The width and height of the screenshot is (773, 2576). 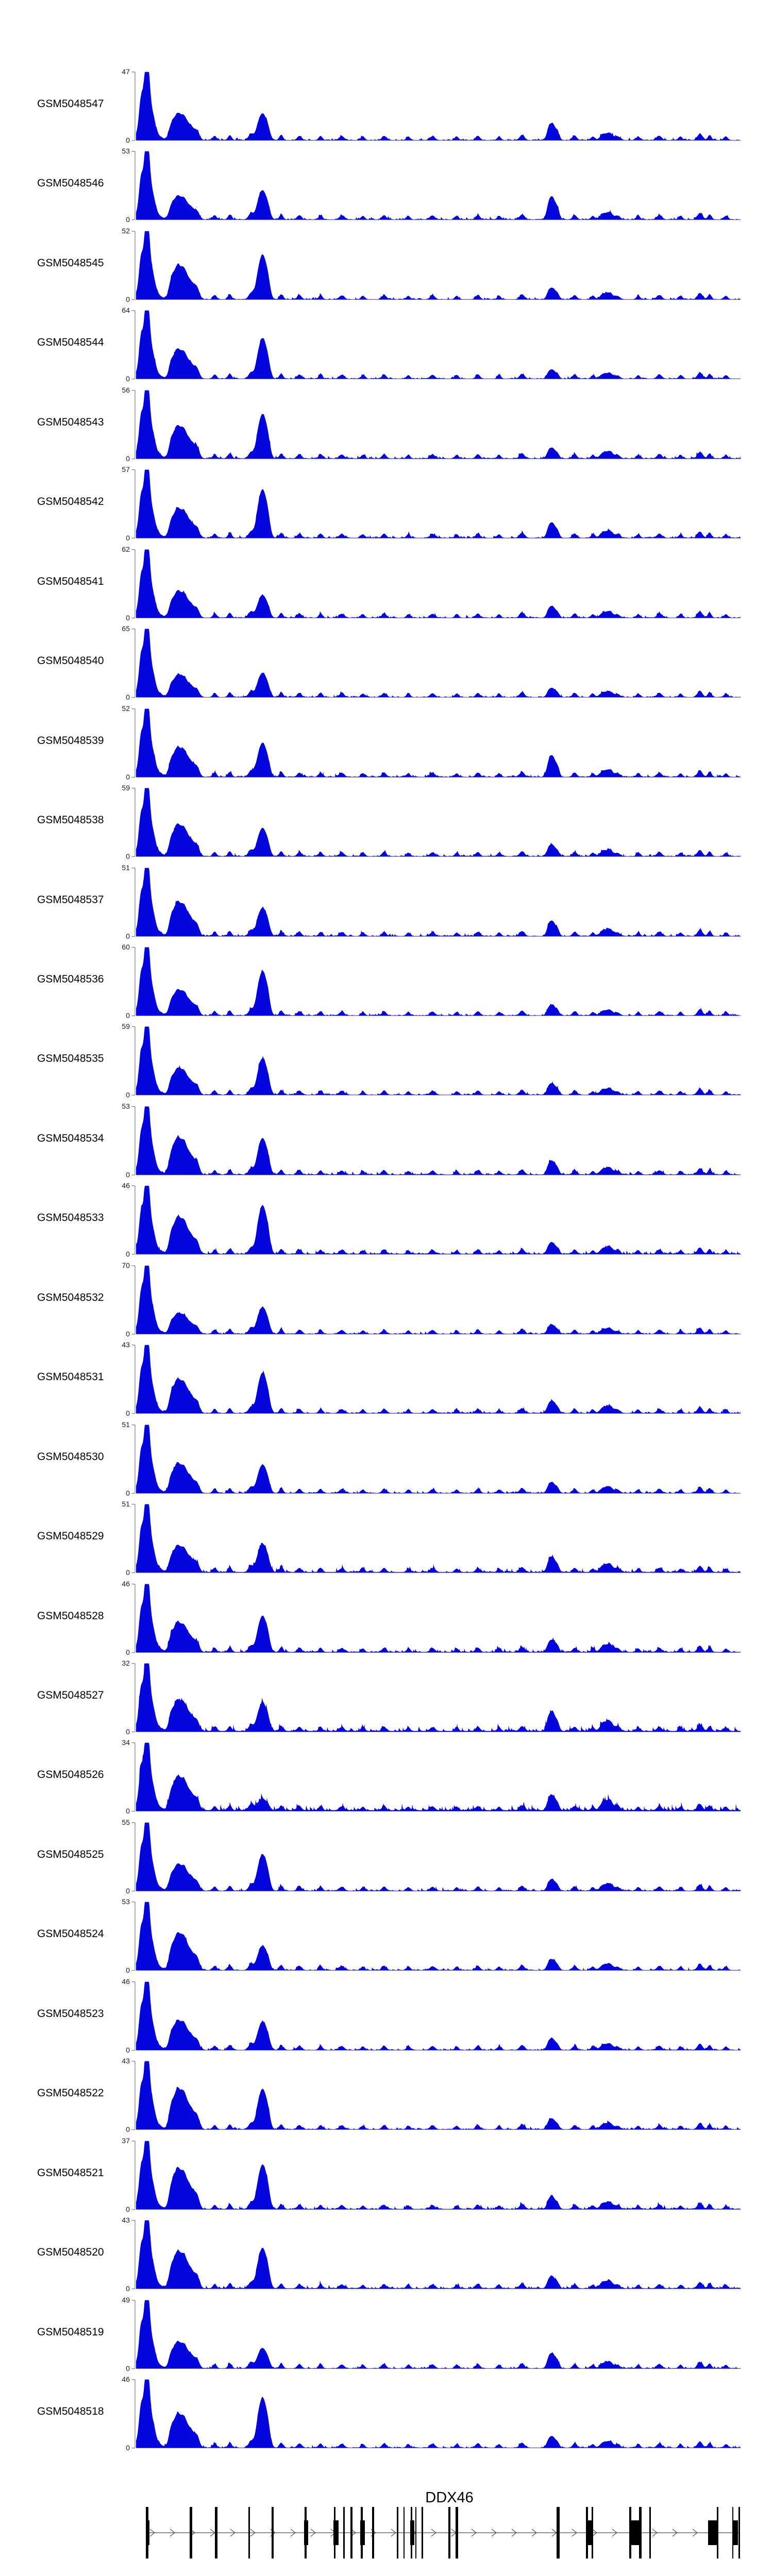 I want to click on track-row: GSM5048523 46 0, so click(x=386, y=2015).